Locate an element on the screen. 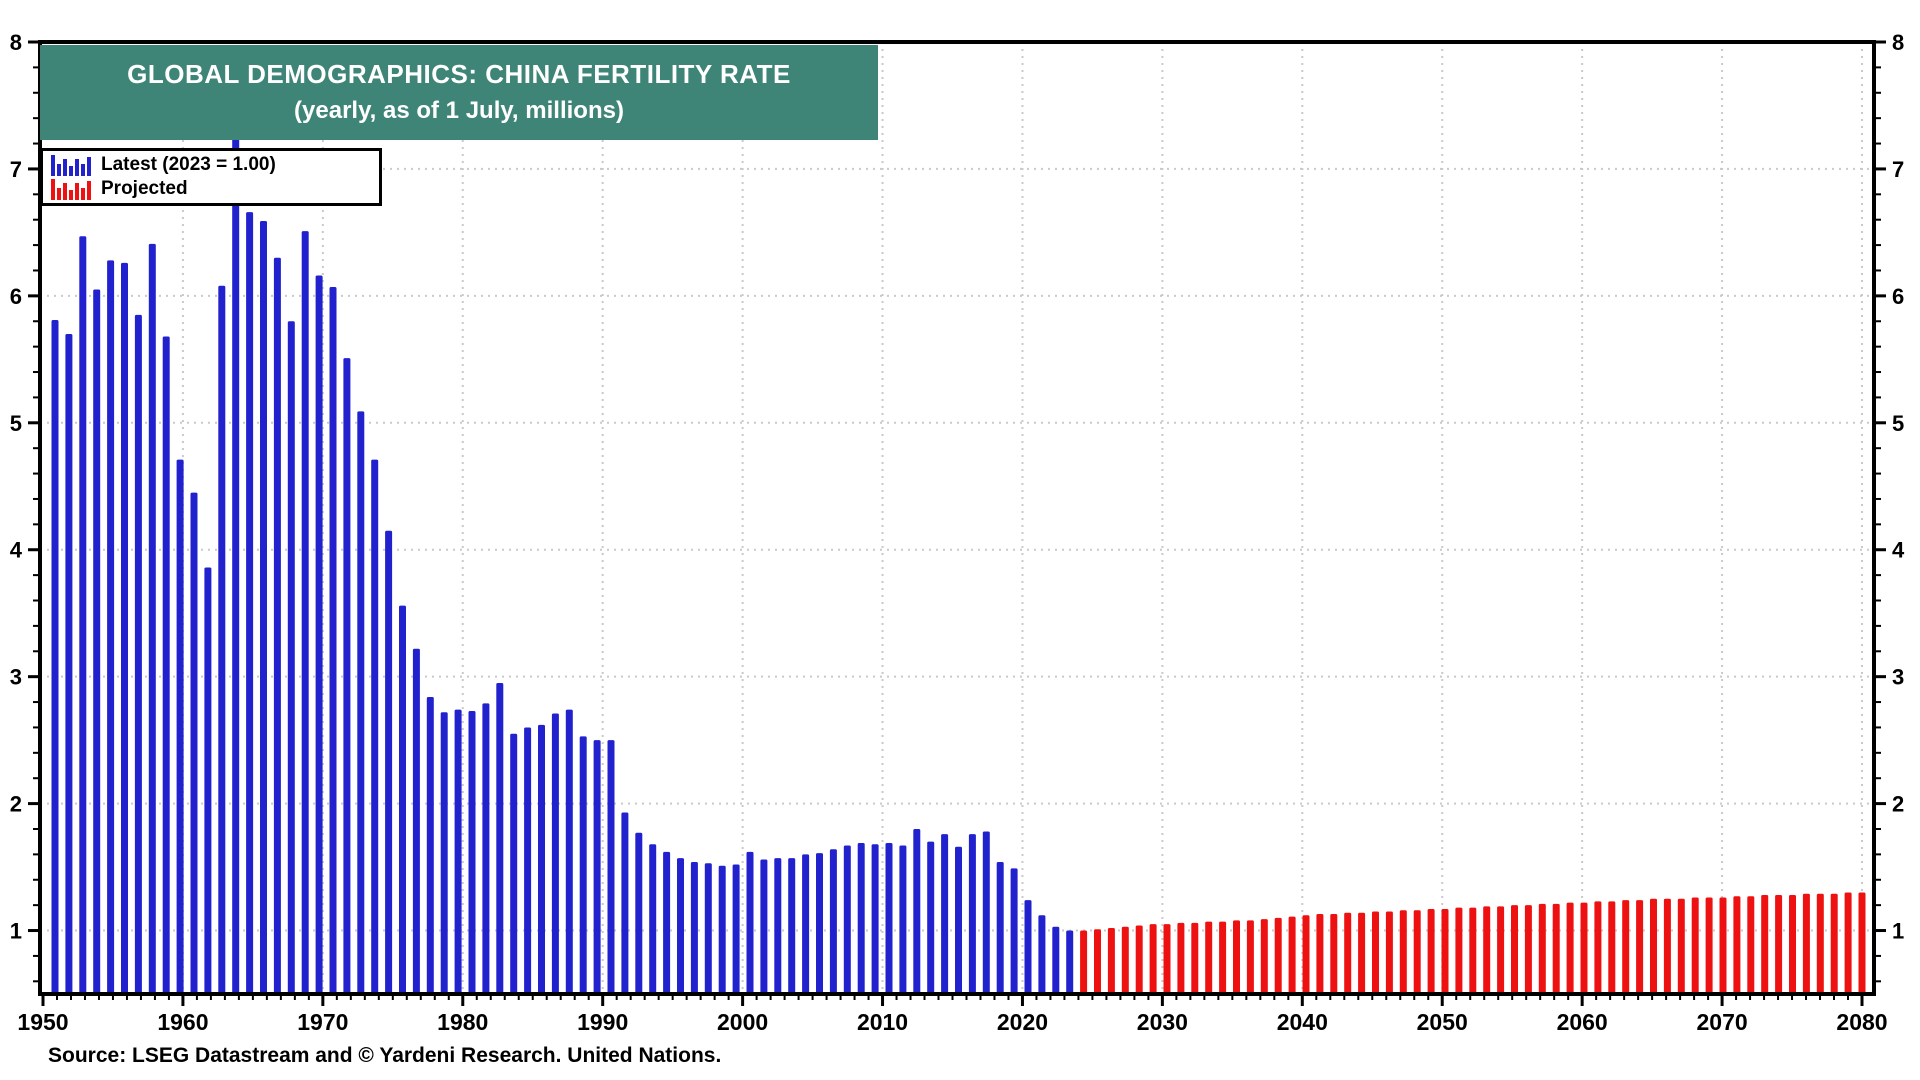  blue-bars-icon is located at coordinates (71, 165).